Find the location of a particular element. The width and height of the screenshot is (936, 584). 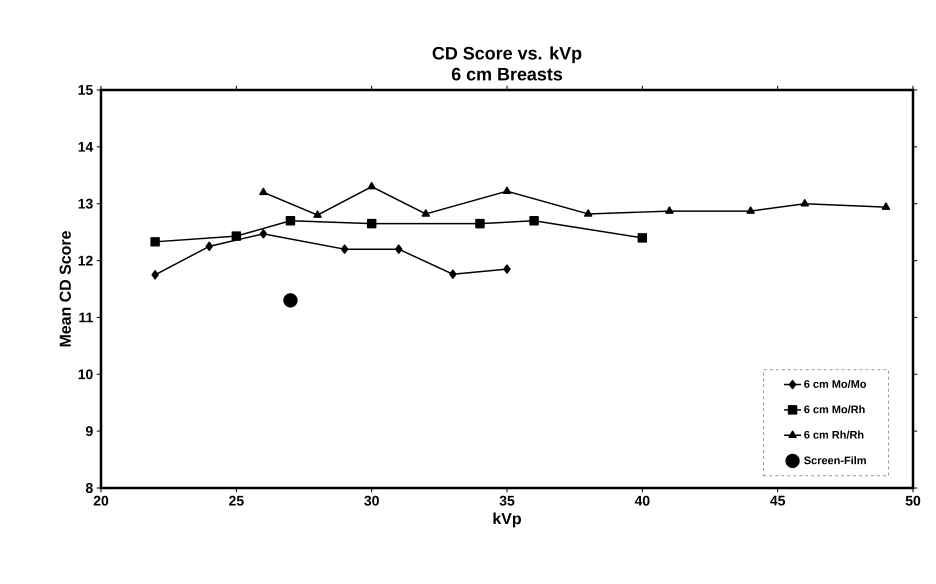

legend-label: Screen-Film is located at coordinates (835, 460).